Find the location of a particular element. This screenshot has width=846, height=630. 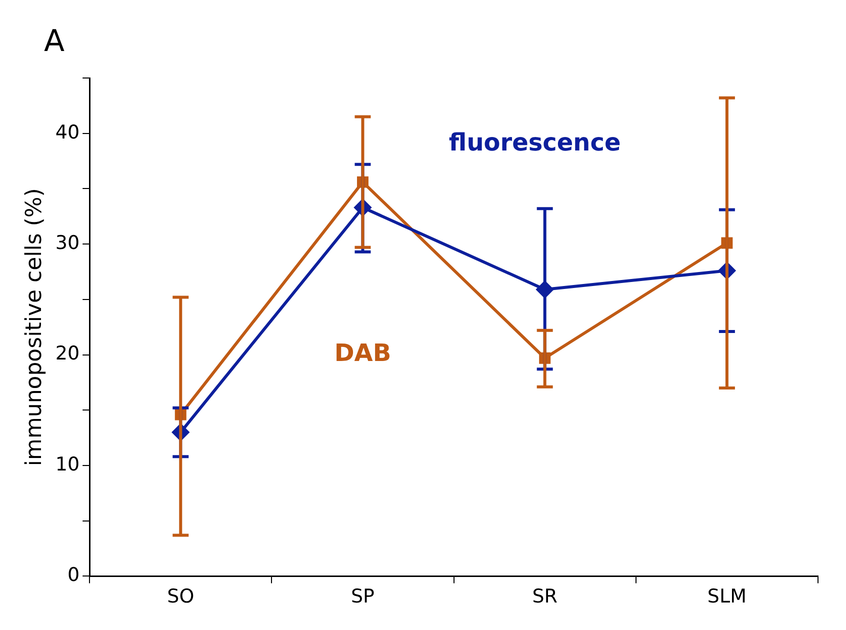

x-tick-label: SLM is located at coordinates (726, 597).